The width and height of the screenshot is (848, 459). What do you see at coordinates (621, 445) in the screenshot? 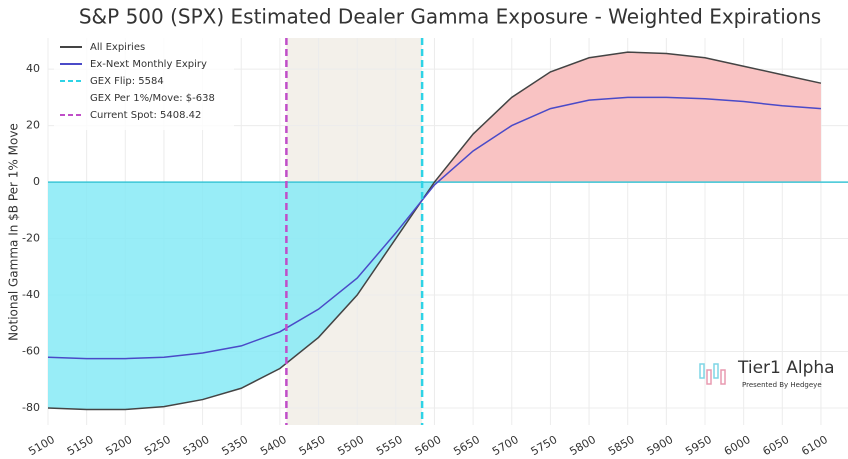
I see `x-tick-label: 5850` at bounding box center [621, 445].